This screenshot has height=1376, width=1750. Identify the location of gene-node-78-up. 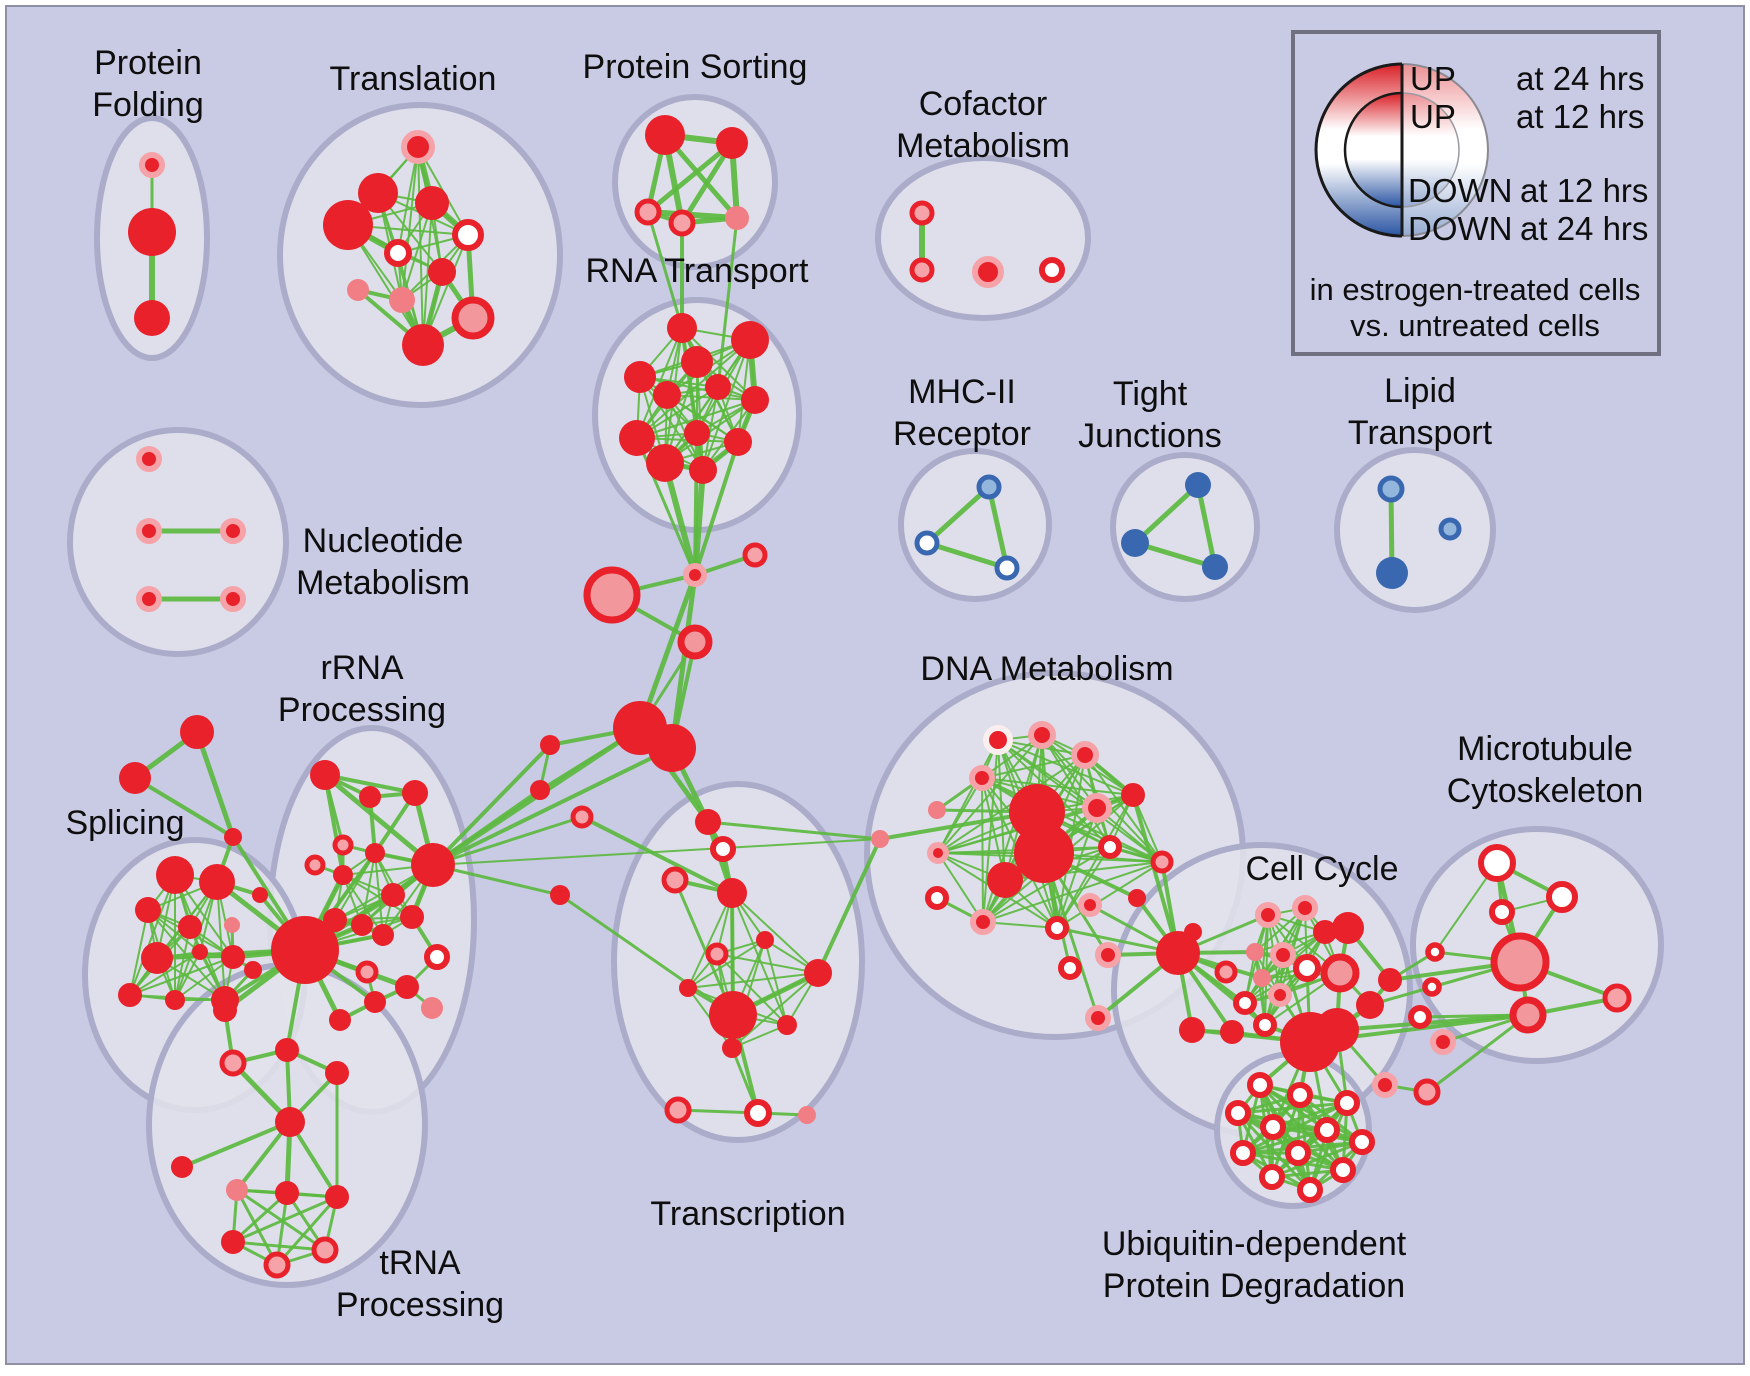
(175, 875).